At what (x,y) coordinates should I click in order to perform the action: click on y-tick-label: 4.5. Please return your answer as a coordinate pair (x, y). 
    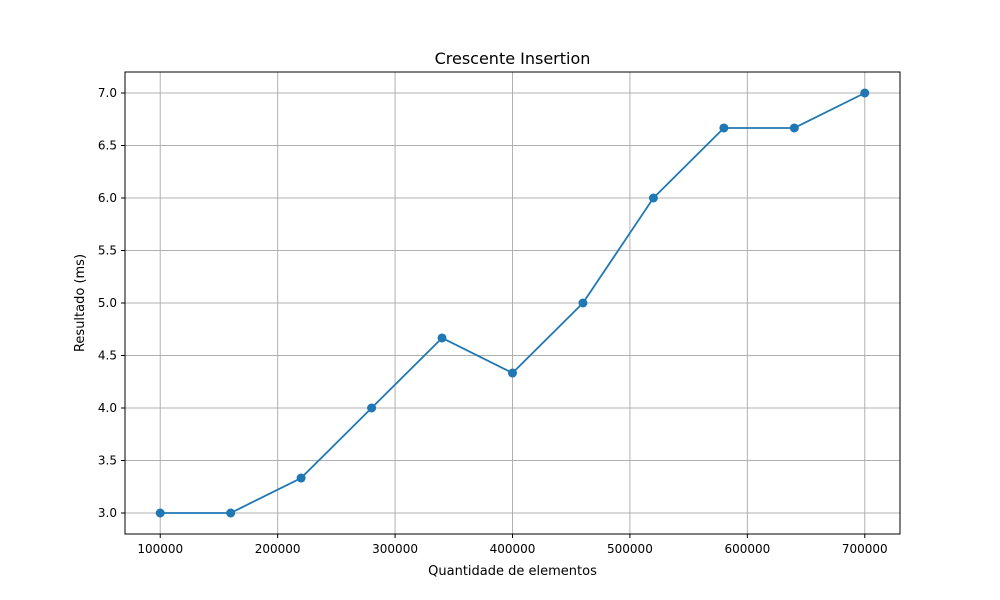
    Looking at the image, I should click on (107, 356).